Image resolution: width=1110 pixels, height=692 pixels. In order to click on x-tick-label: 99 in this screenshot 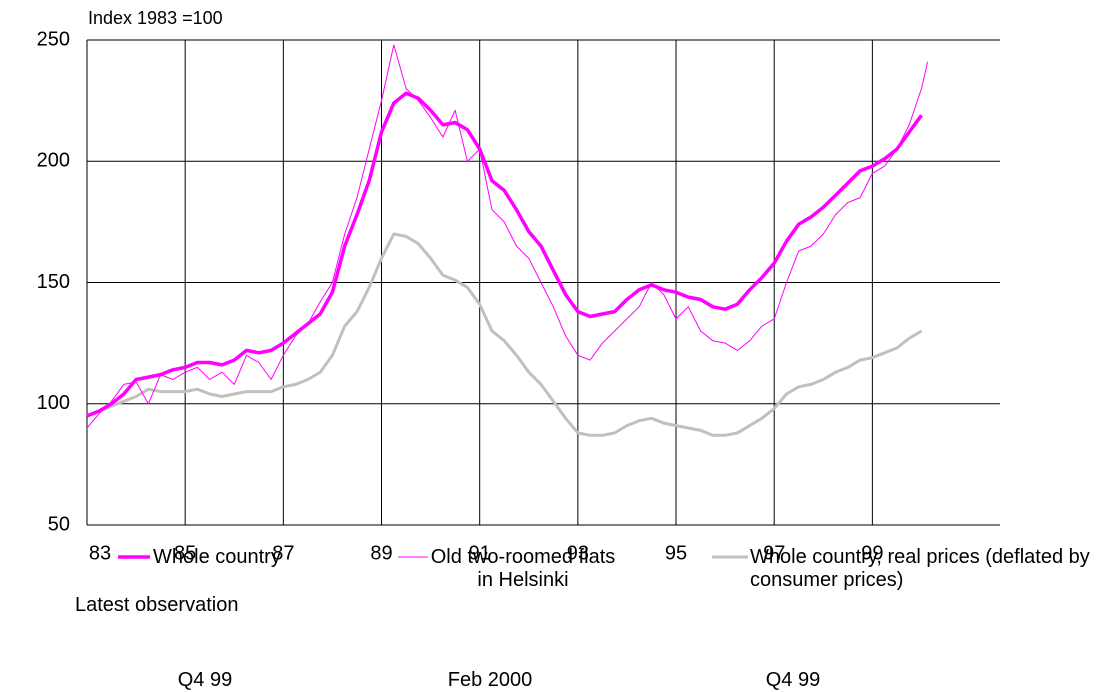, I will do `click(872, 553)`.